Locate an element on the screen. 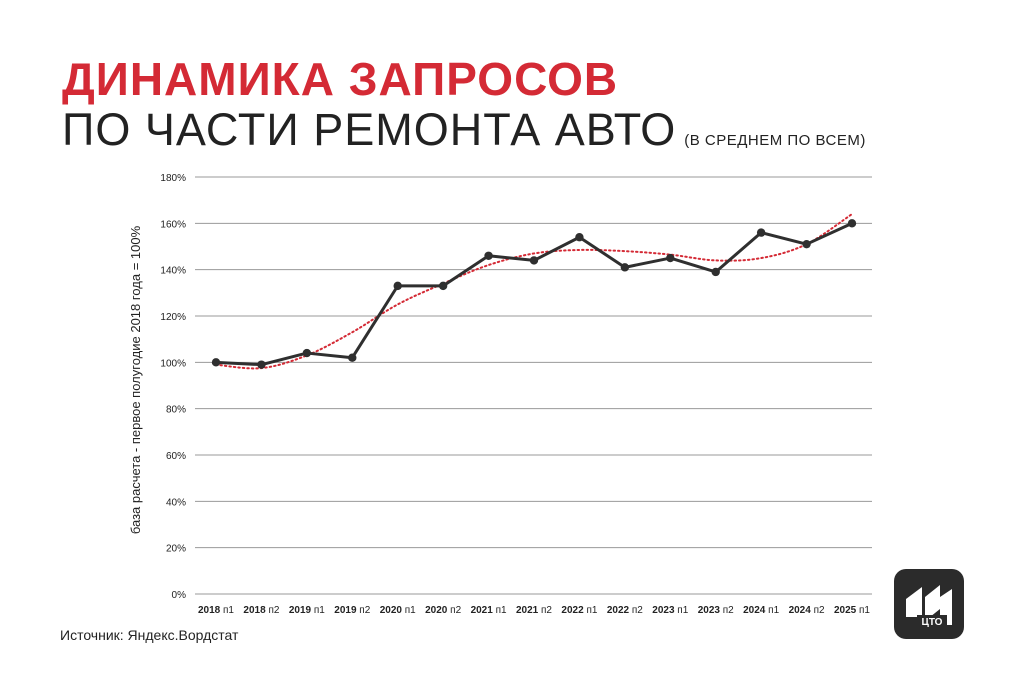 The height and width of the screenshot is (700, 1024). series-line is located at coordinates (534, 294).